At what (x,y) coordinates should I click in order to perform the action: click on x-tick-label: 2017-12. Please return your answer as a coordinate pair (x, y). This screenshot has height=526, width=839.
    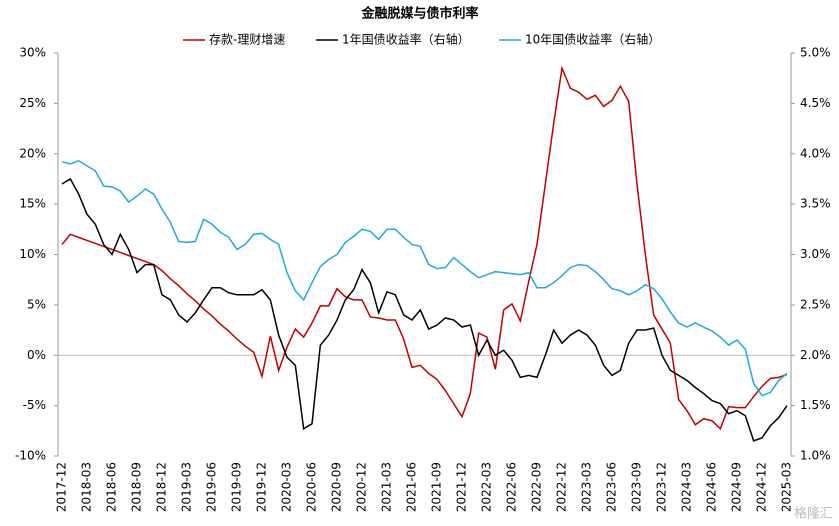
    Looking at the image, I should click on (62, 487).